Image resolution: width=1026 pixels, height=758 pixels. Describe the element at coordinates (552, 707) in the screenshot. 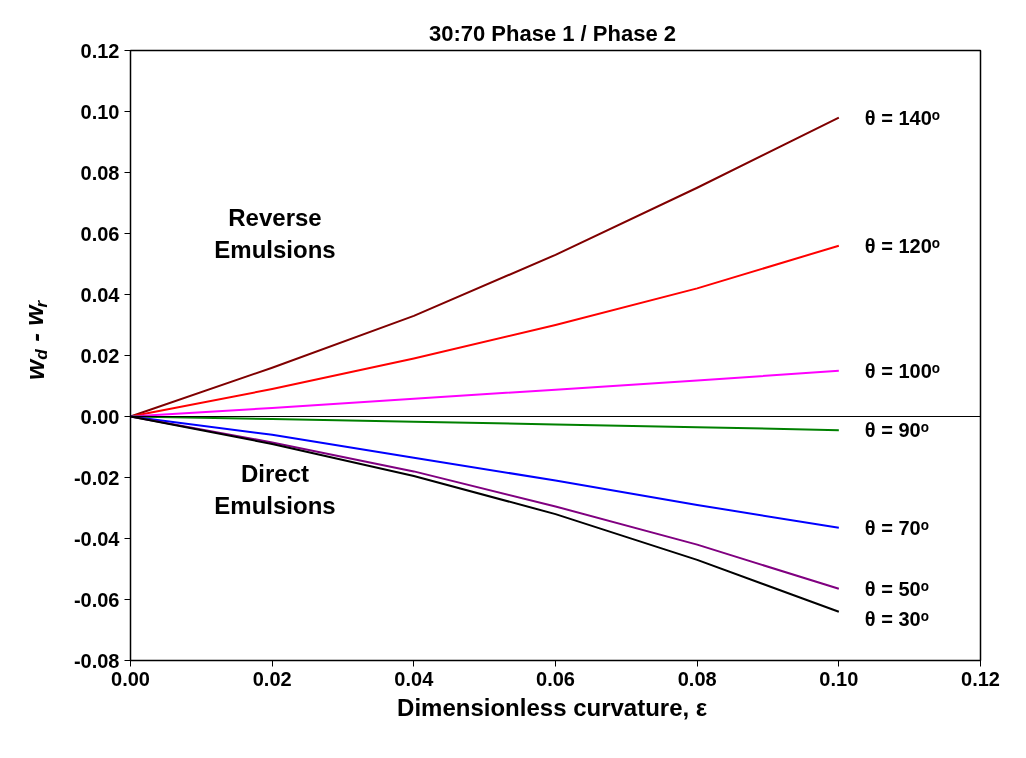

I see `x-axis-title: Dimensionless curvature, ε` at that location.